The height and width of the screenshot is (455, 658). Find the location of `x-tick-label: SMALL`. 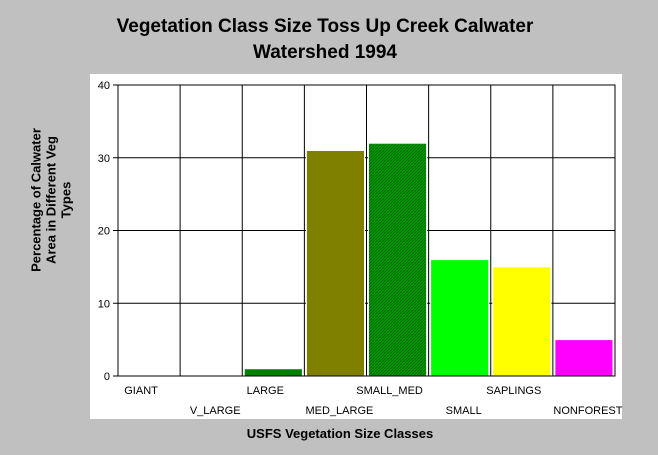

x-tick-label: SMALL is located at coordinates (464, 411).